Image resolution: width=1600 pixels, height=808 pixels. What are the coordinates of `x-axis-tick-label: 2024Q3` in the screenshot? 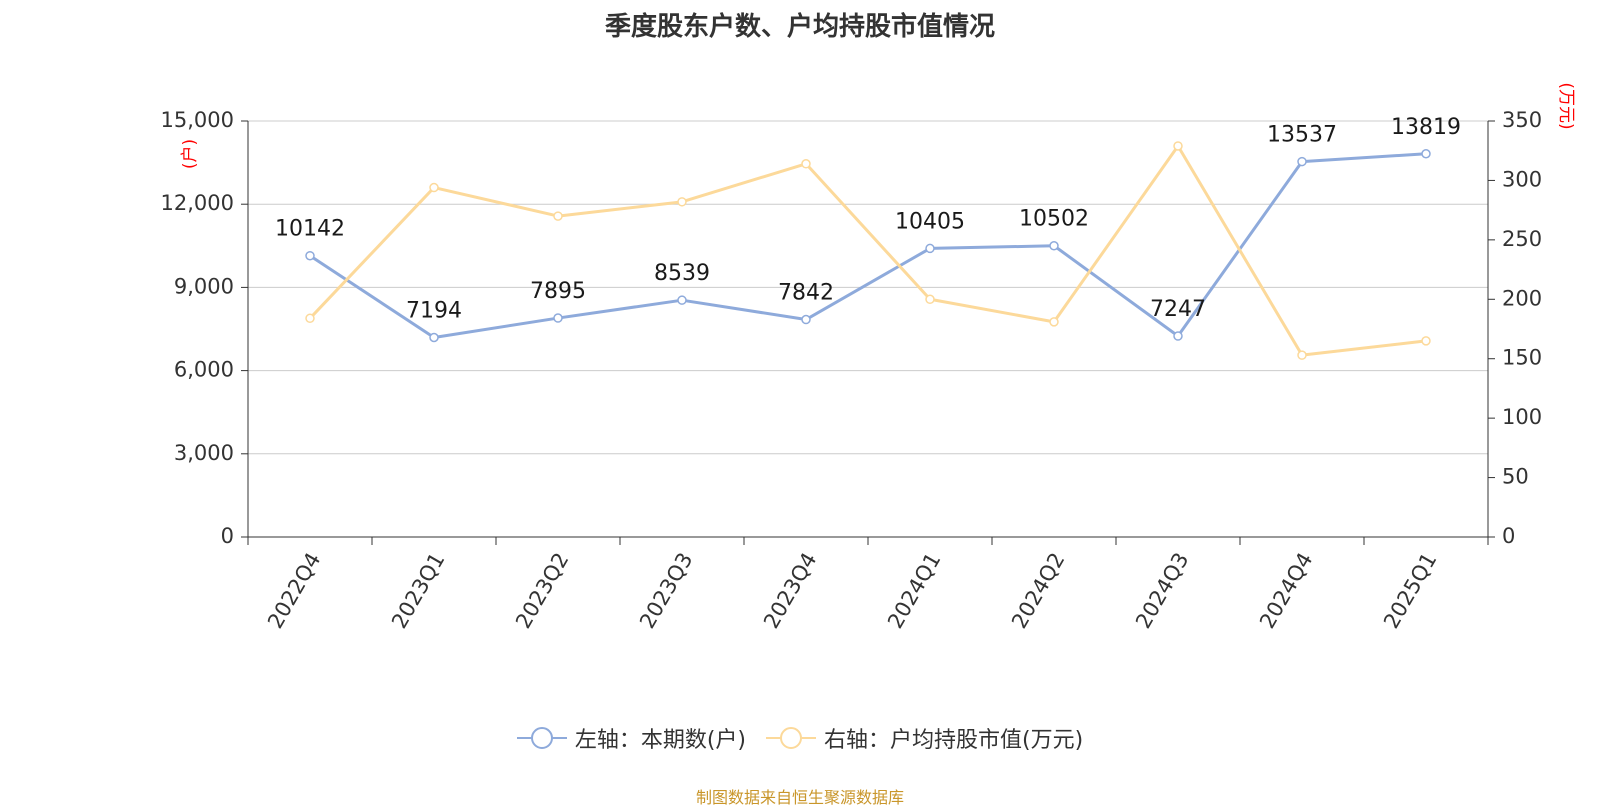 It's located at (1162, 591).